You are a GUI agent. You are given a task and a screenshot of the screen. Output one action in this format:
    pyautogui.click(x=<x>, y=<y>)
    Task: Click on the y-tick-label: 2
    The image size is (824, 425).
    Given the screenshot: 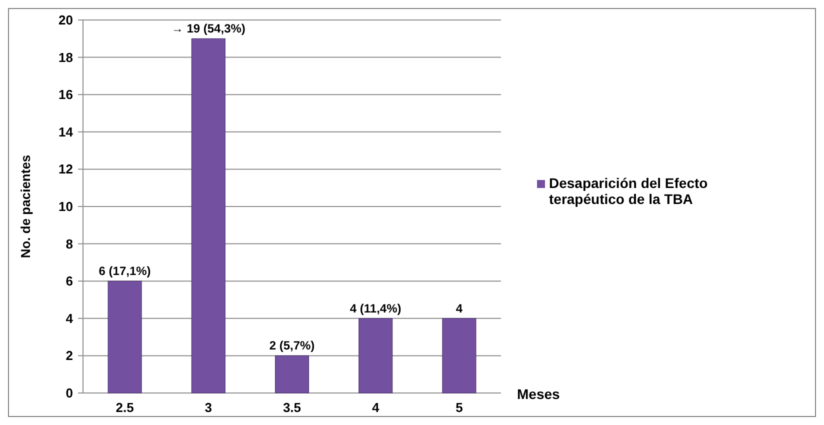 What is the action you would take?
    pyautogui.click(x=69, y=356)
    